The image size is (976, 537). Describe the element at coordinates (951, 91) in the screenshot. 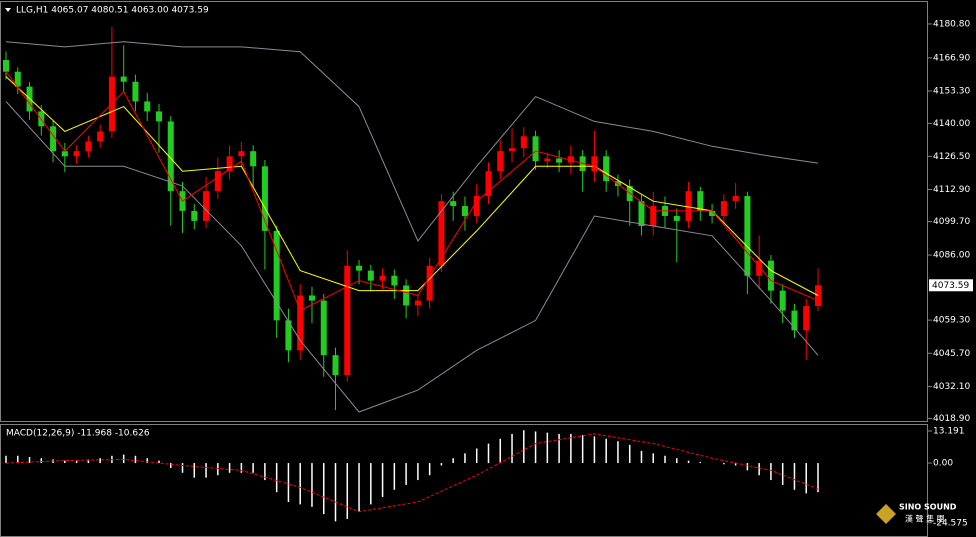

I see `y-tick-label: 4153.30` at that location.